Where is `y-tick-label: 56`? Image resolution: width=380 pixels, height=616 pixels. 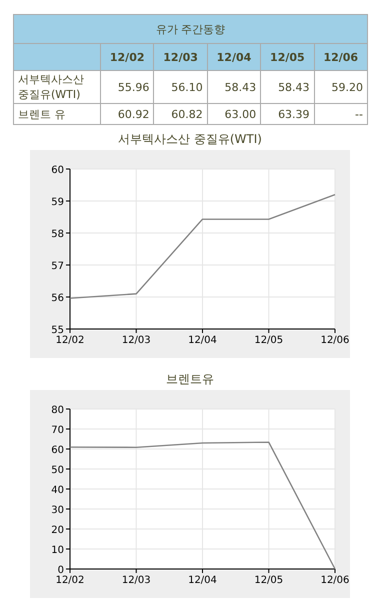 y-tick-label: 56 is located at coordinates (57, 298).